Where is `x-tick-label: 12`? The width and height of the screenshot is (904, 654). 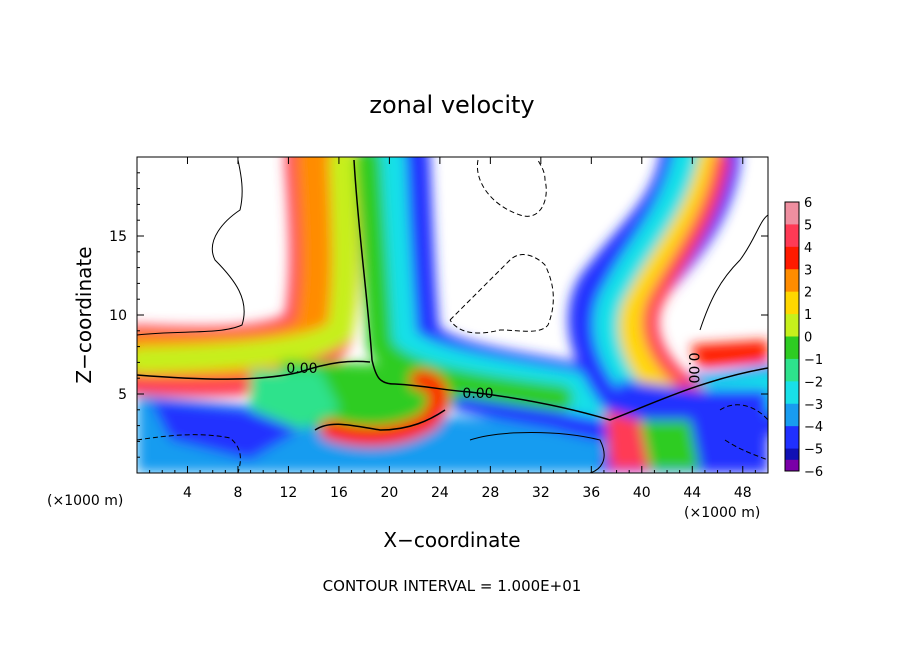
x-tick-label: 12 is located at coordinates (289, 493).